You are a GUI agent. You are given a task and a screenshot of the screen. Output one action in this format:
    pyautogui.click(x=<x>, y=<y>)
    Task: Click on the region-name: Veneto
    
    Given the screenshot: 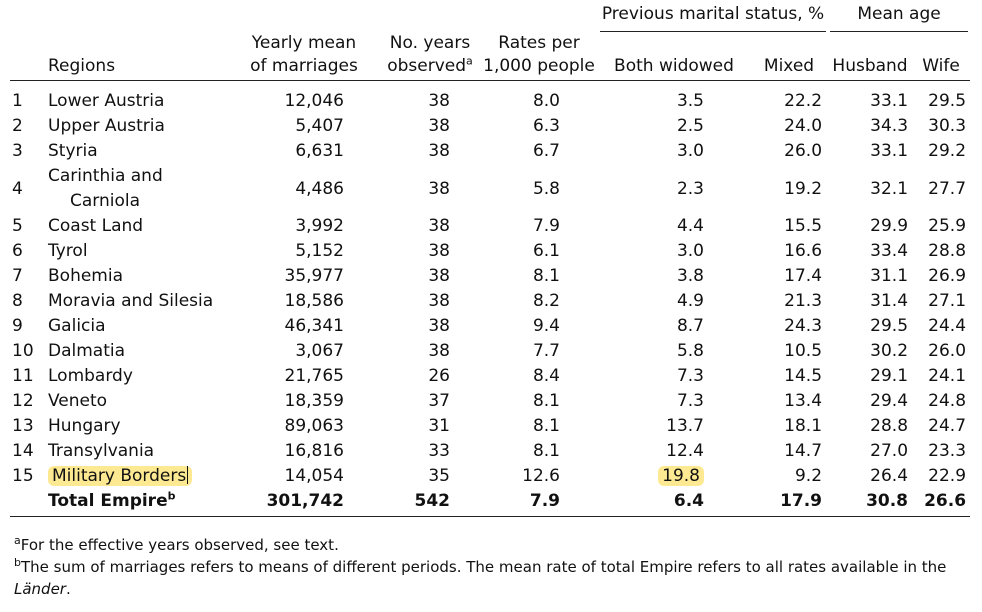 What is the action you would take?
    pyautogui.click(x=78, y=401)
    